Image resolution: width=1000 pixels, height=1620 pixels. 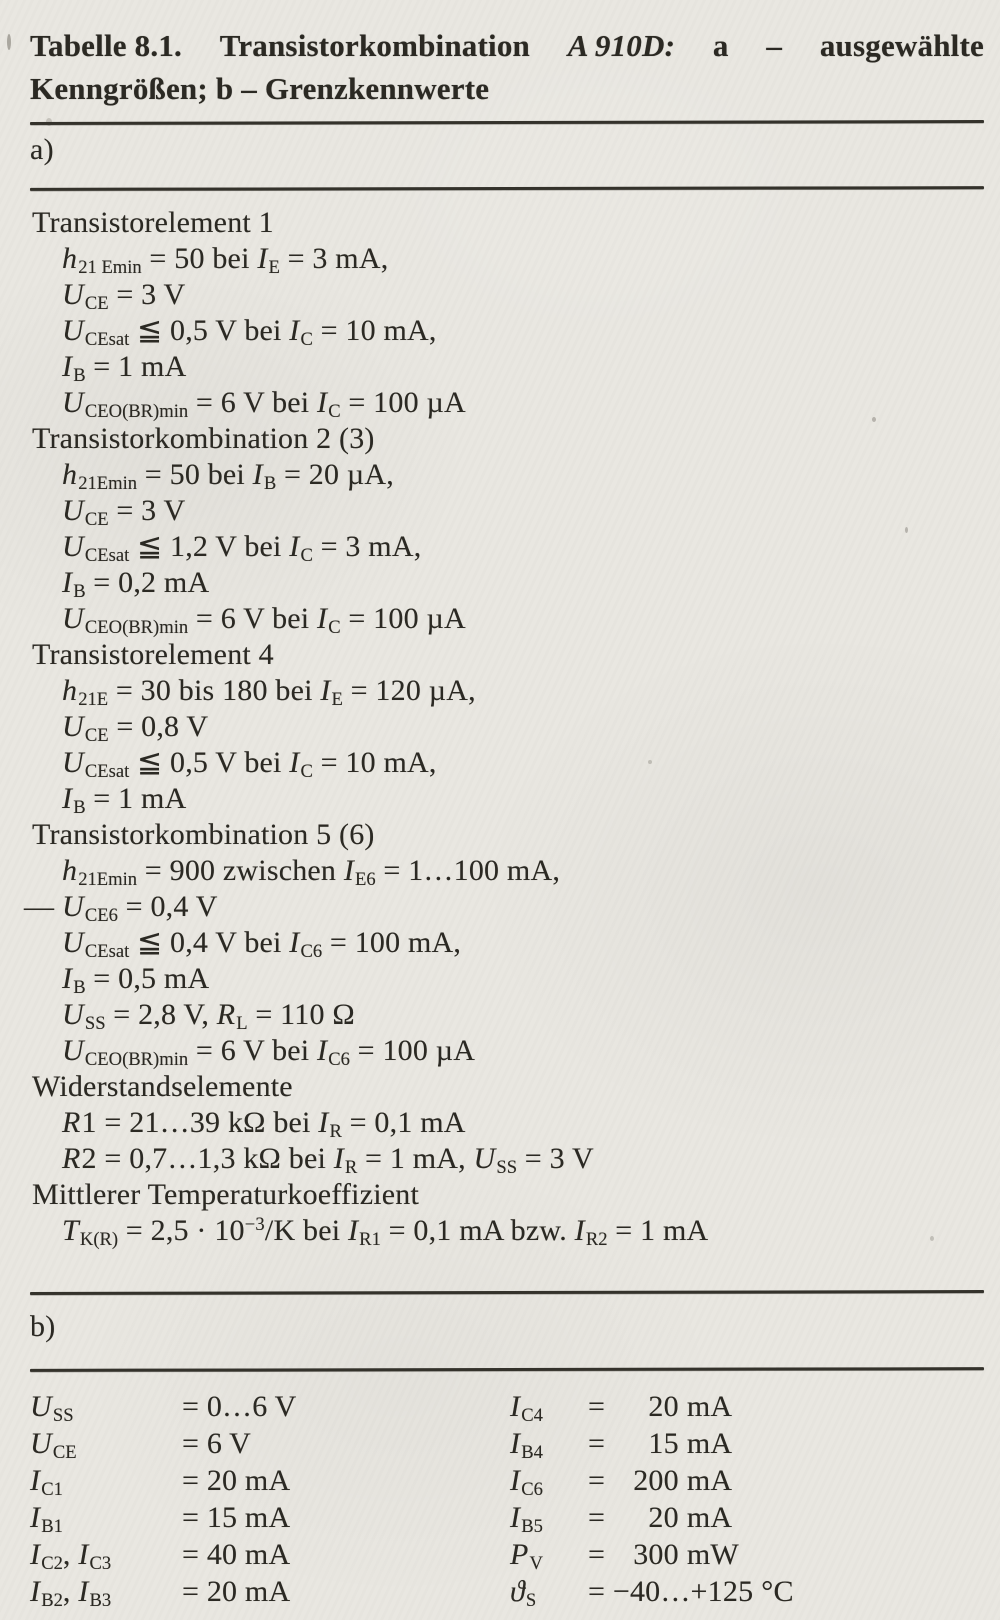 What do you see at coordinates (747, 1406) in the screenshot?
I see `limit-row: IC4 = 20 mA` at bounding box center [747, 1406].